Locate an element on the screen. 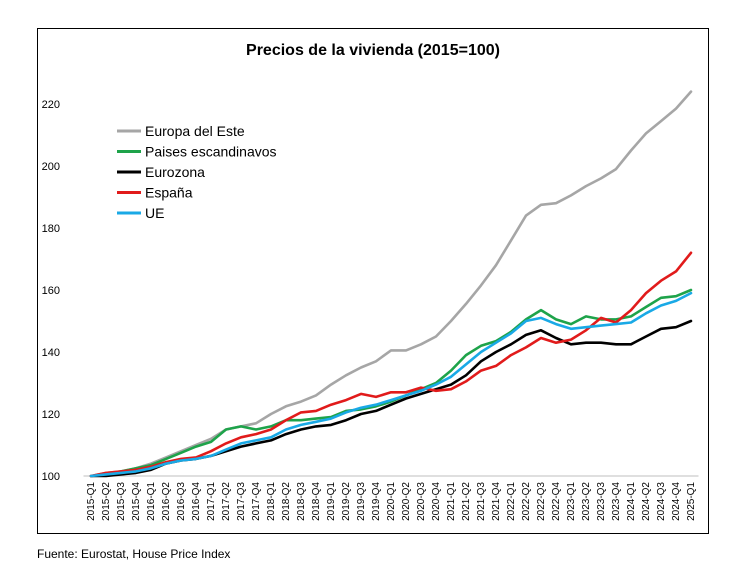 Image resolution: width=749 pixels, height=582 pixels. x-tick-label: 2021-Q2 is located at coordinates (466, 501).